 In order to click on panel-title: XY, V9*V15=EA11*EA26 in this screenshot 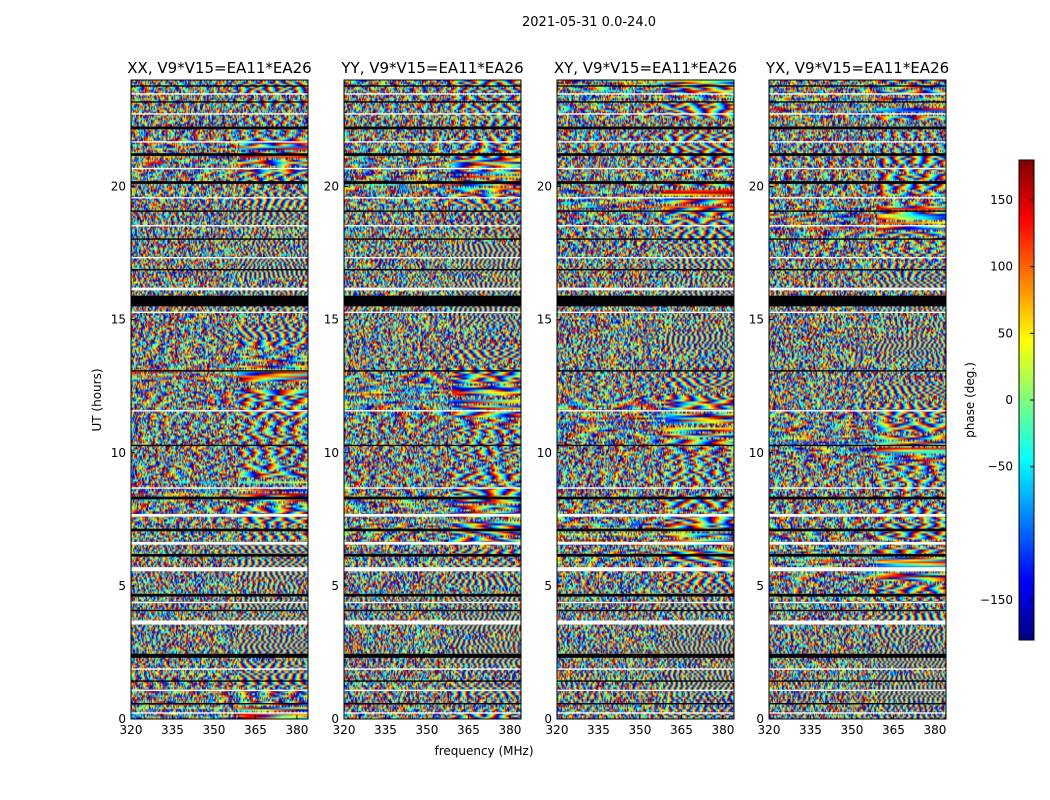, I will do `click(645, 68)`.